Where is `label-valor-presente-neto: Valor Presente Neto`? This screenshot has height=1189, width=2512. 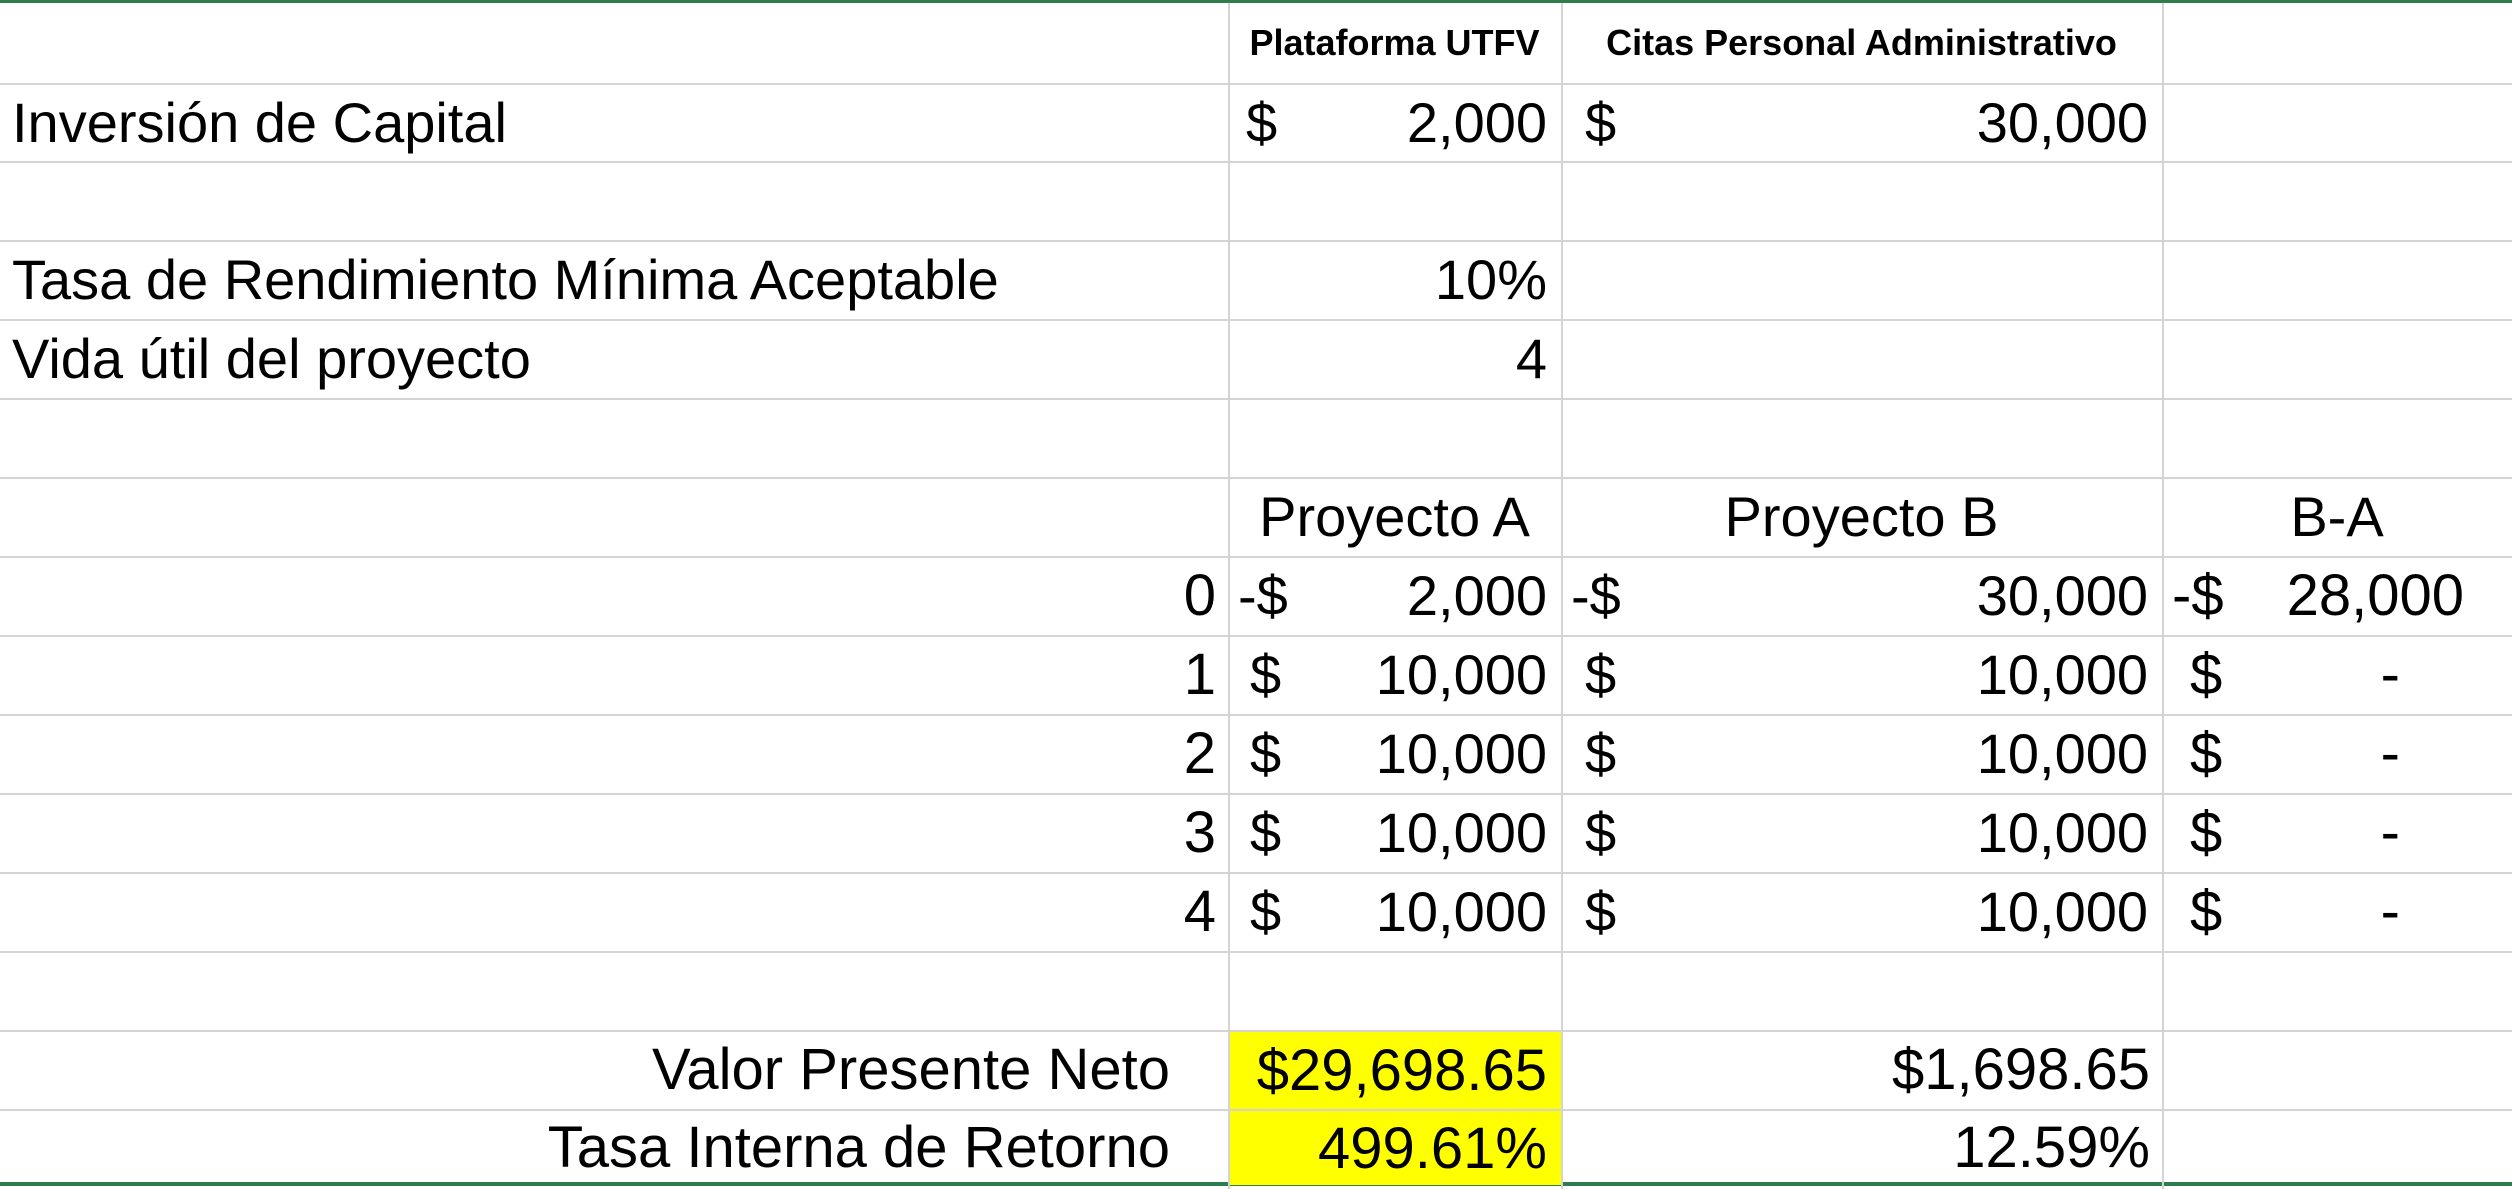
label-valor-presente-neto: Valor Presente Neto is located at coordinates (911, 1069).